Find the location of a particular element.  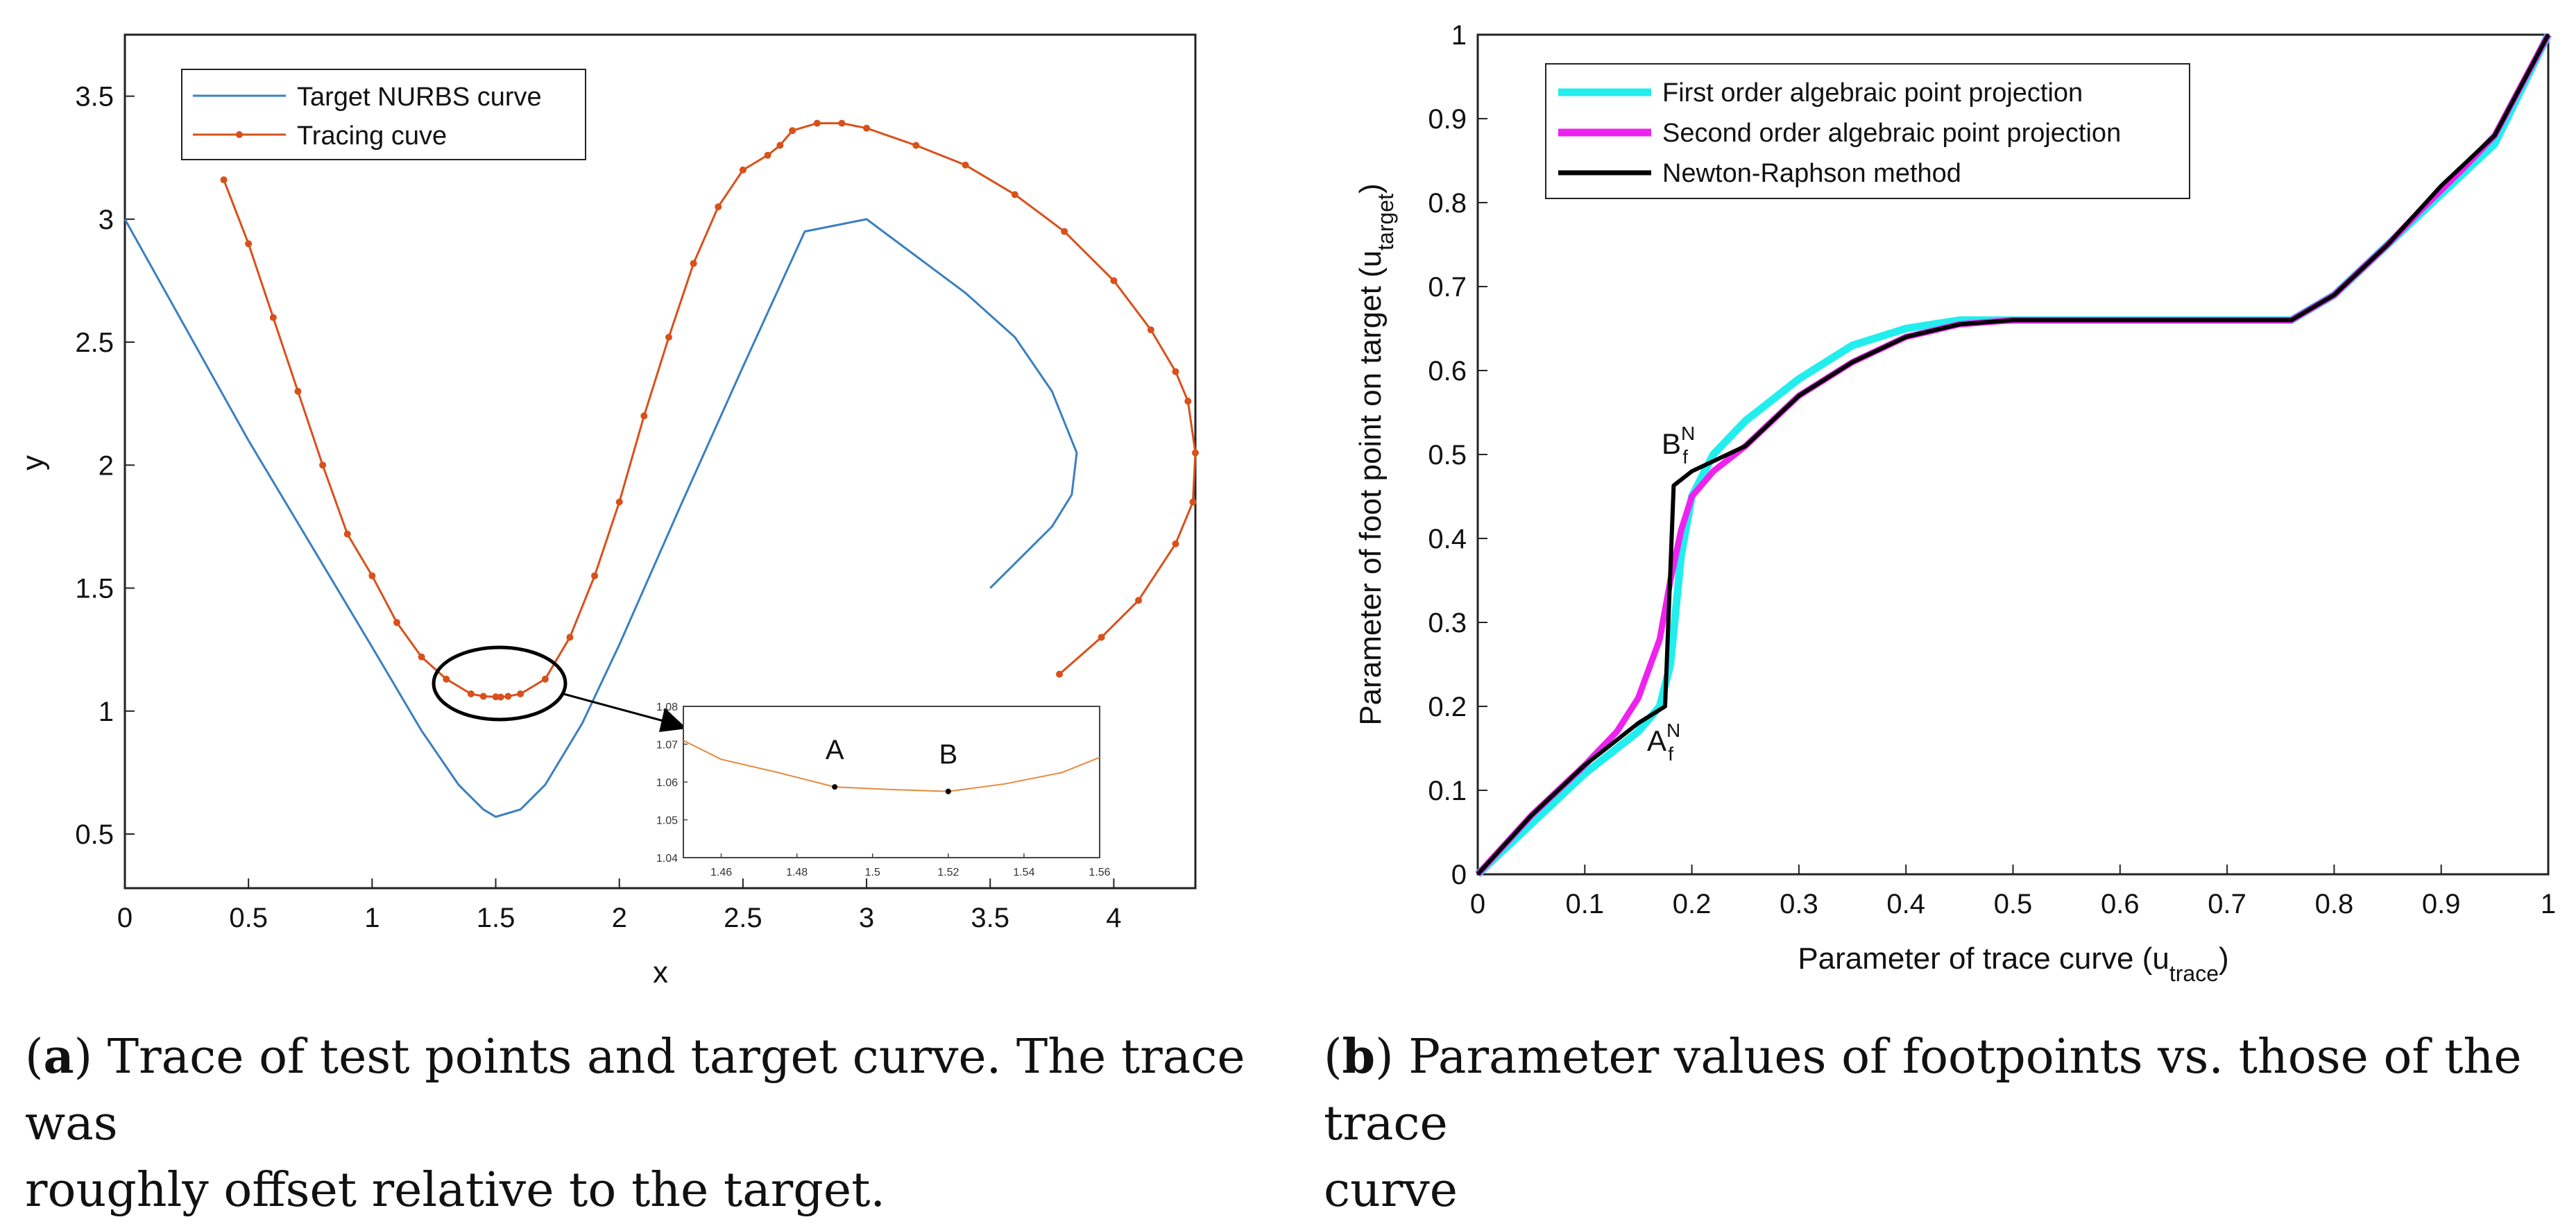

panel-a-ytick-label-3: 2 is located at coordinates (106, 465).